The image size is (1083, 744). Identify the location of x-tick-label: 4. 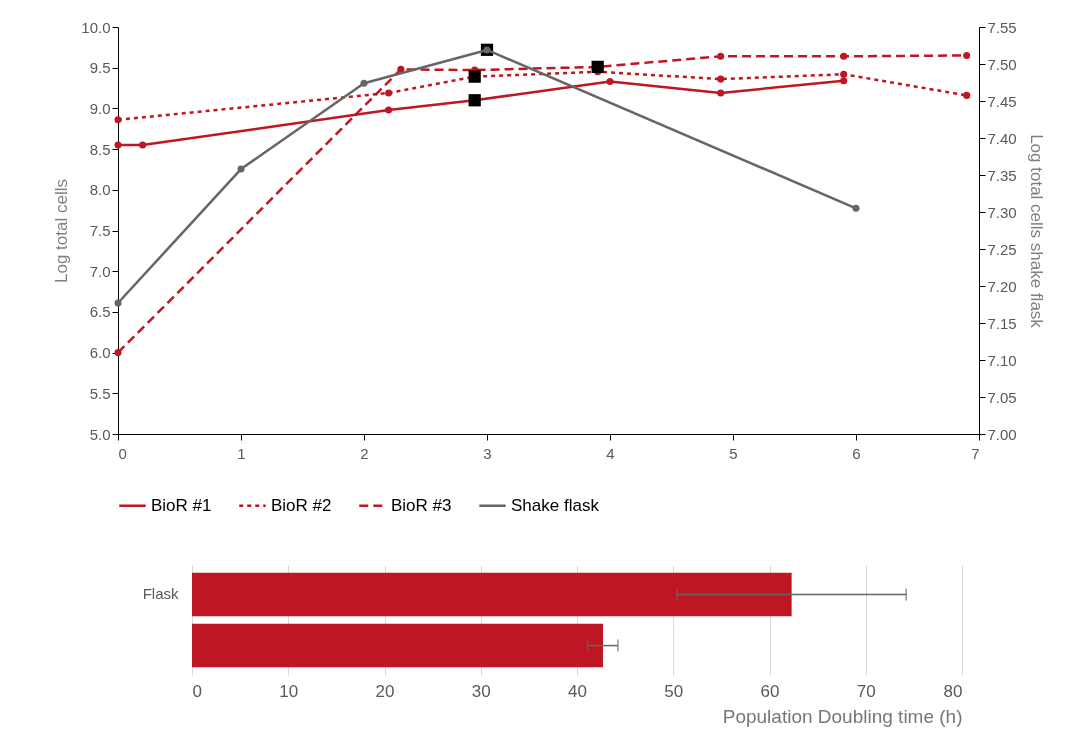
(610, 453).